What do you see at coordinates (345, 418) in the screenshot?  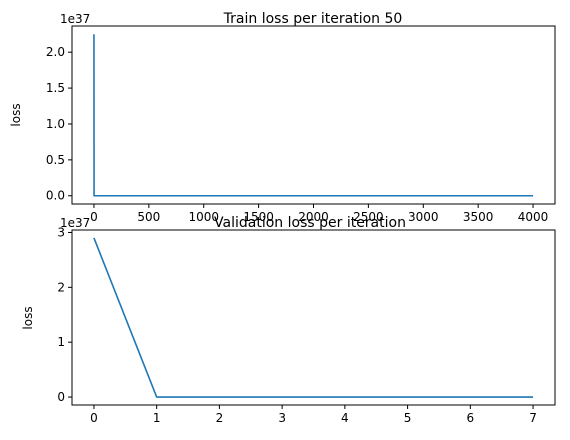 I see `validation-plot-xtick-label: 4` at bounding box center [345, 418].